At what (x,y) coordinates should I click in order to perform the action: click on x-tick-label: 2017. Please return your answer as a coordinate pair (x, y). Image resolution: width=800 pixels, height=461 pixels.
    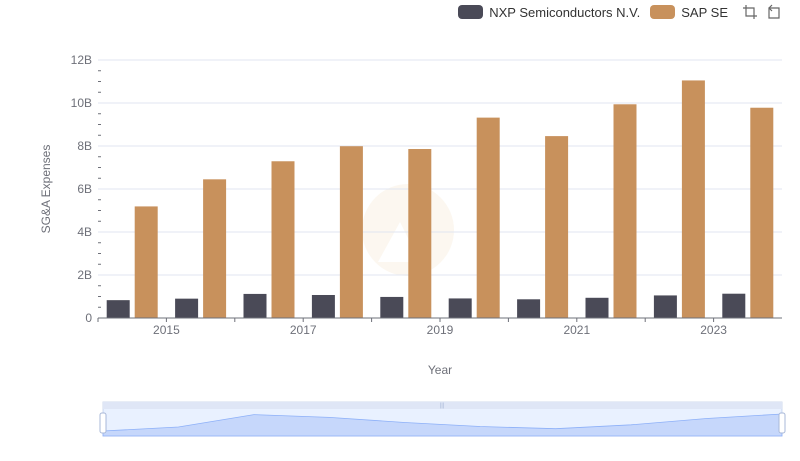
    Looking at the image, I should click on (303, 330).